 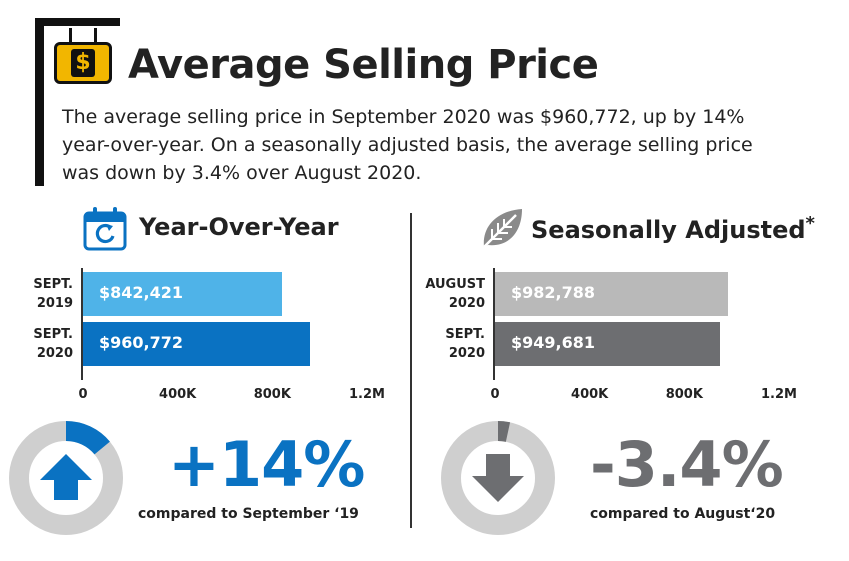 I want to click on sa-y-axis-line, so click(x=494, y=324).